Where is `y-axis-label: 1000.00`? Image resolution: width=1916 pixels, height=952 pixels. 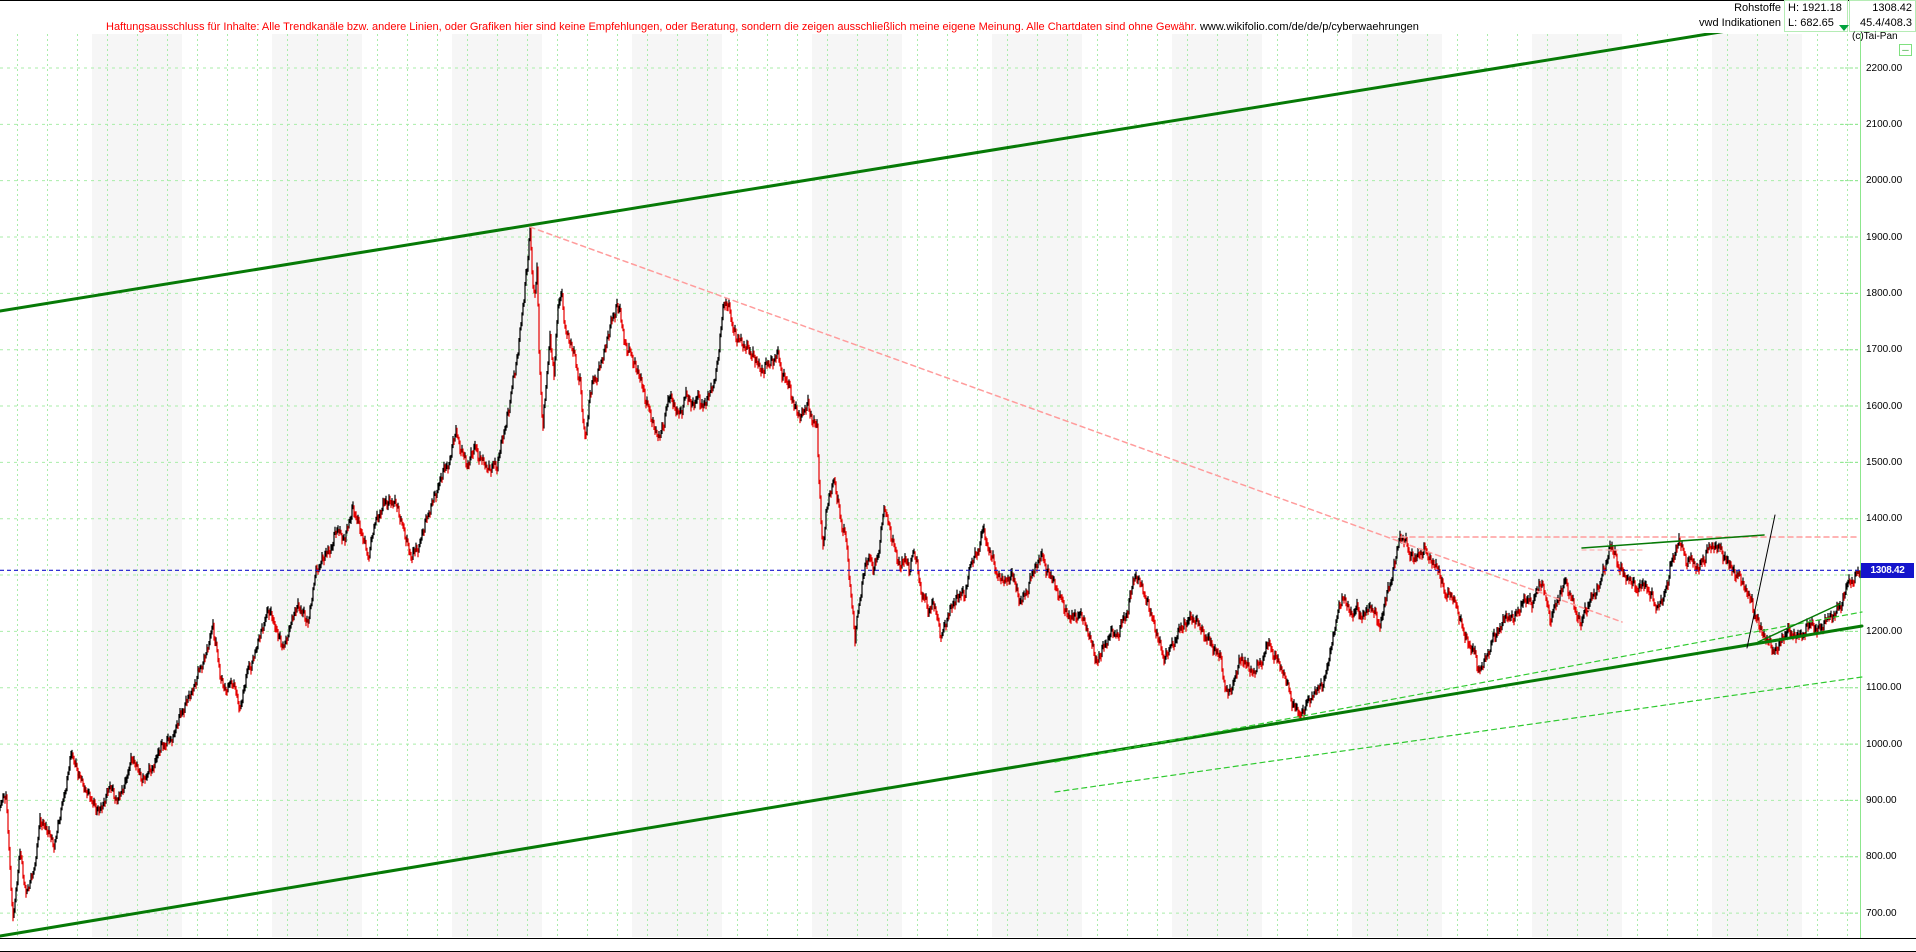 y-axis-label: 1000.00 is located at coordinates (1884, 744).